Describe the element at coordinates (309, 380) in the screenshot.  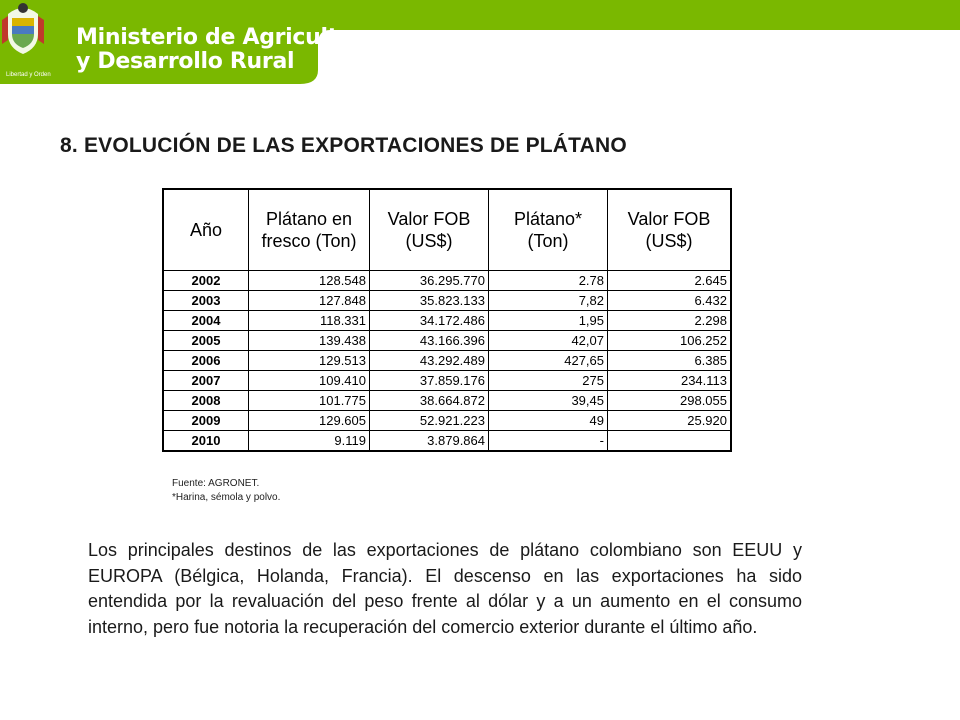
I see `table-cell: 109.410` at that location.